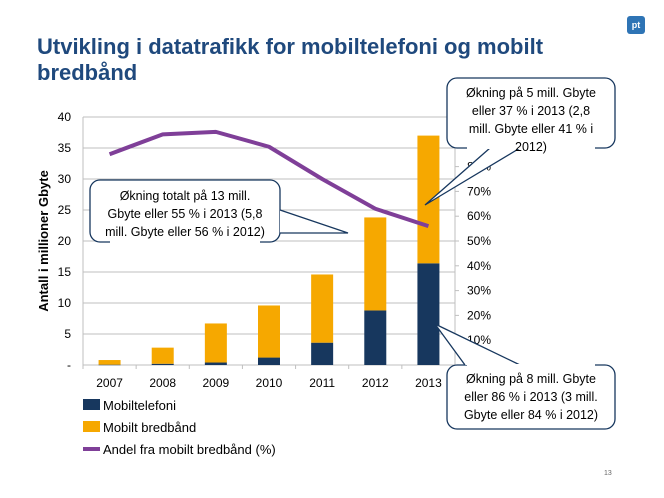  What do you see at coordinates (65, 148) in the screenshot?
I see `y-tick-label: 35` at bounding box center [65, 148].